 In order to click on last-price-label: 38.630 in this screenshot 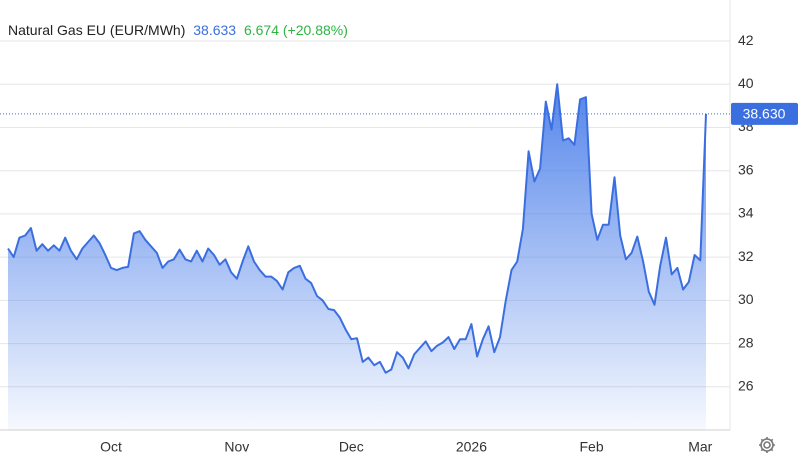, I will do `click(764, 114)`.